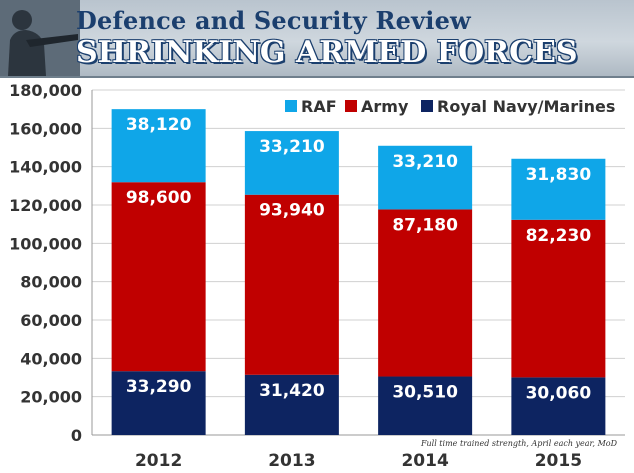 The width and height of the screenshot is (634, 473). Describe the element at coordinates (291, 461) in the screenshot. I see `x-tick-label: 2013` at that location.